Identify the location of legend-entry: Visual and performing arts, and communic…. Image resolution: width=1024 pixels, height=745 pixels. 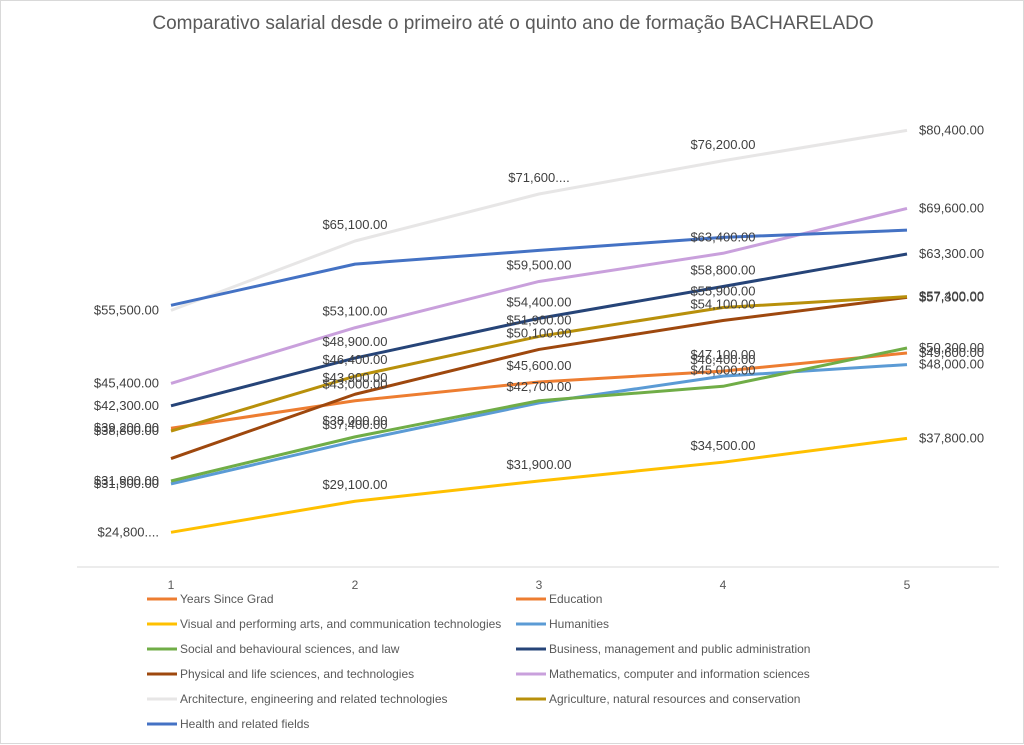
(340, 624).